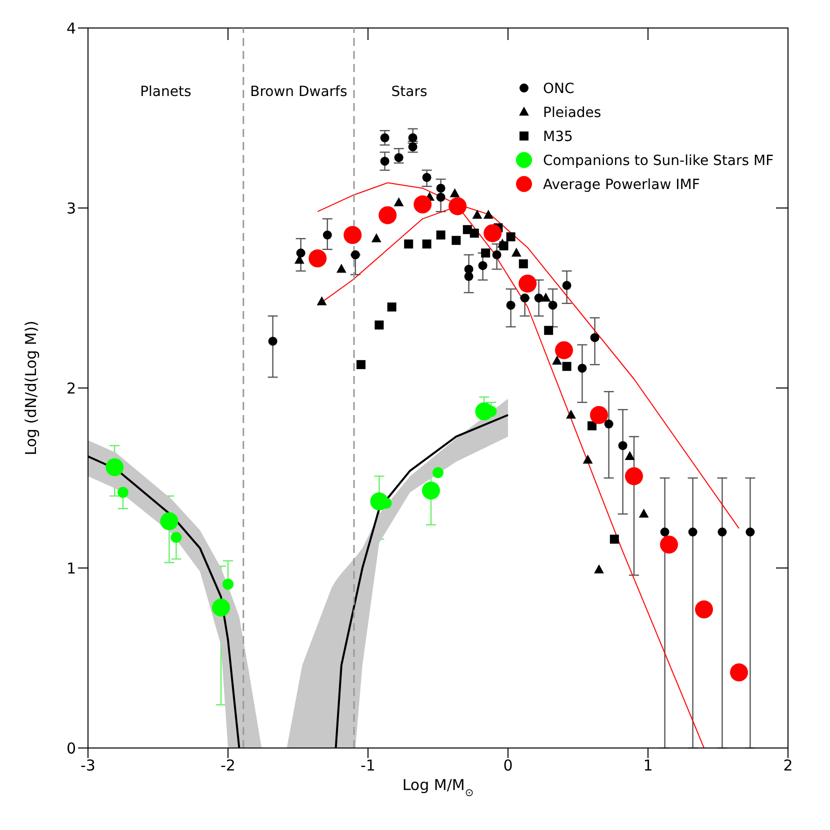  I want to click on y-tick-label: 4, so click(71, 28).